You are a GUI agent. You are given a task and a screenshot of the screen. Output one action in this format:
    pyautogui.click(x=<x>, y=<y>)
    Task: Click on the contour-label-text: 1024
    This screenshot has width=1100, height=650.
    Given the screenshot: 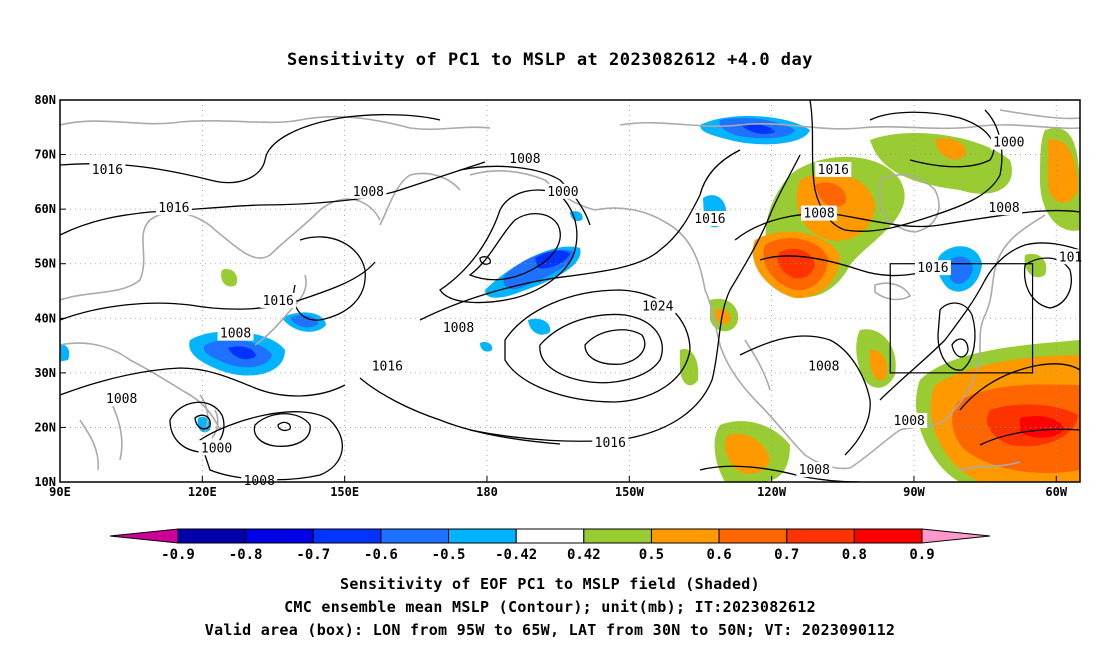 What is the action you would take?
    pyautogui.click(x=657, y=306)
    